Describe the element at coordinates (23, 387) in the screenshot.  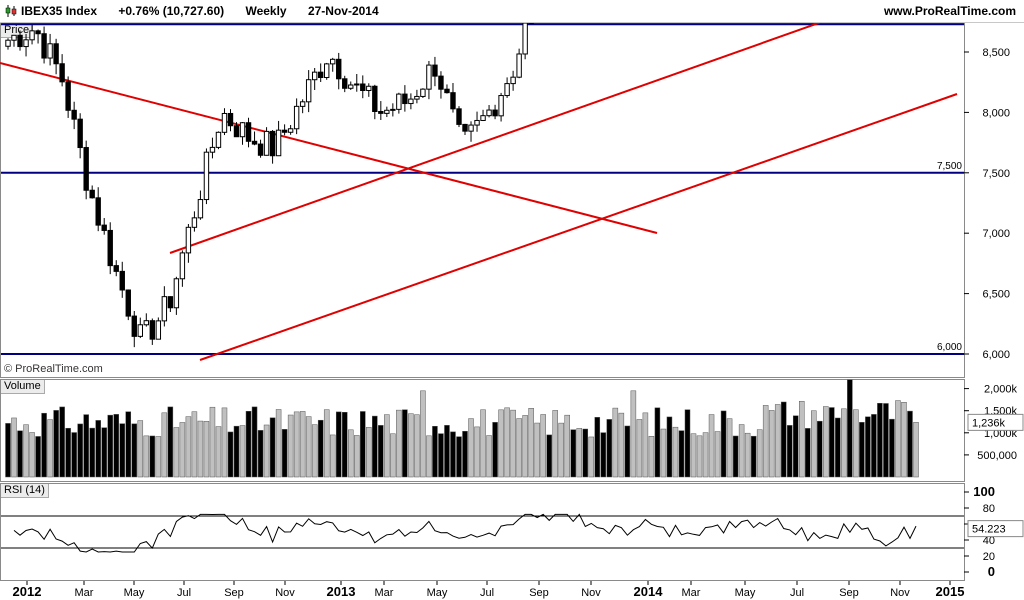
I see `volume-panel-label: Volume` at that location.